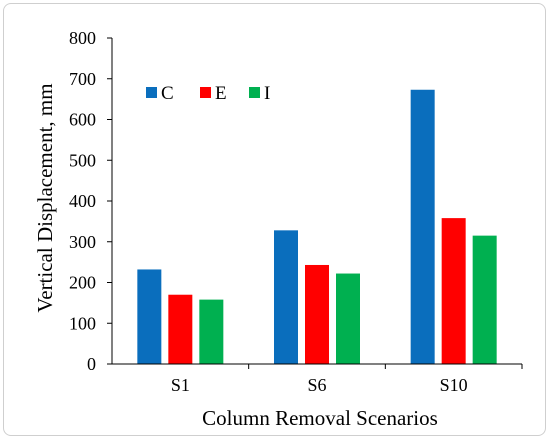 The width and height of the screenshot is (552, 442). I want to click on y-axis-ticks: 0 100 200 300 400 500 600 700 800, so click(90, 201).